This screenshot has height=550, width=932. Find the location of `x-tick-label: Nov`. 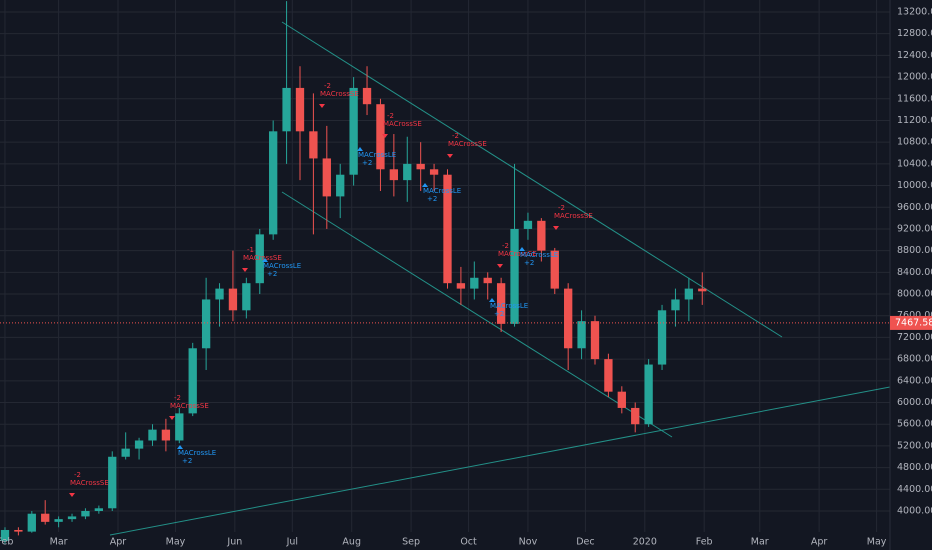

x-tick-label: Nov is located at coordinates (528, 542).